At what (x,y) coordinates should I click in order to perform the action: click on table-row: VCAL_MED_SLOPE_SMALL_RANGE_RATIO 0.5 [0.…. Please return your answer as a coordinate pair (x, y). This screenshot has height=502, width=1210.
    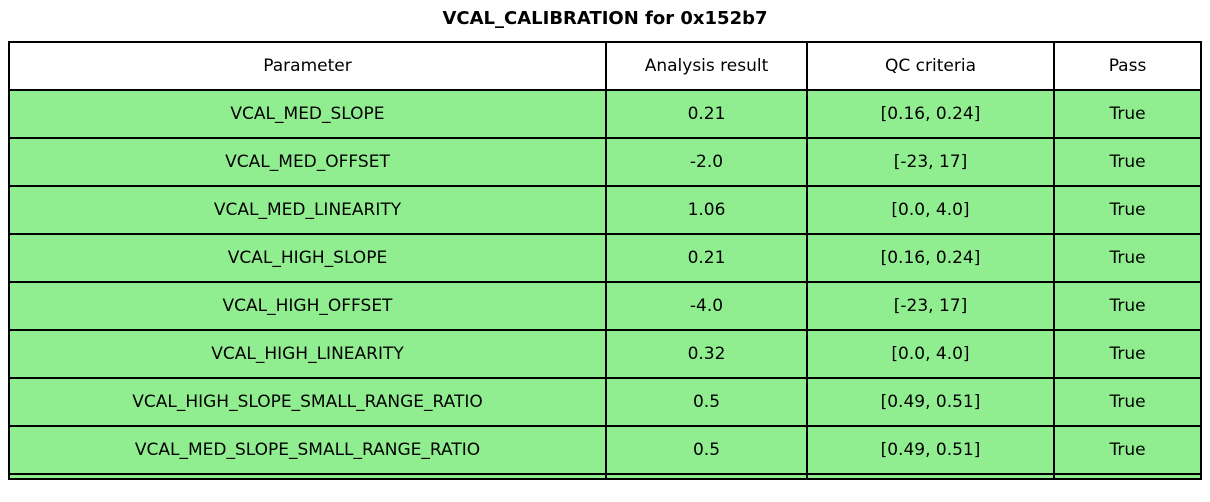
    Looking at the image, I should click on (605, 450).